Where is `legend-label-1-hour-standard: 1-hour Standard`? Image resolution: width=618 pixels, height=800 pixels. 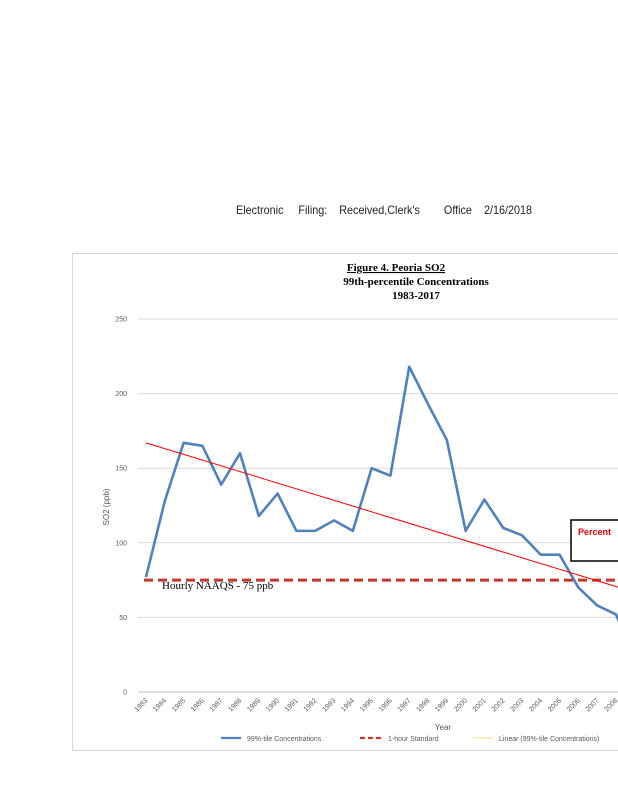
legend-label-1-hour-standard: 1-hour Standard is located at coordinates (413, 739).